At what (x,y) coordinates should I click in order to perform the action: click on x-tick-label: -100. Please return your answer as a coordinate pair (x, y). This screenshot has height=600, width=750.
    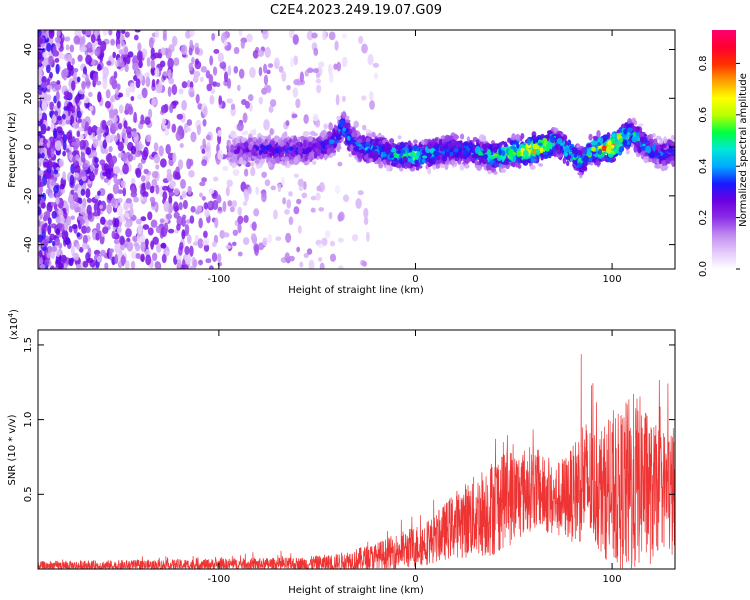
    Looking at the image, I should click on (219, 279).